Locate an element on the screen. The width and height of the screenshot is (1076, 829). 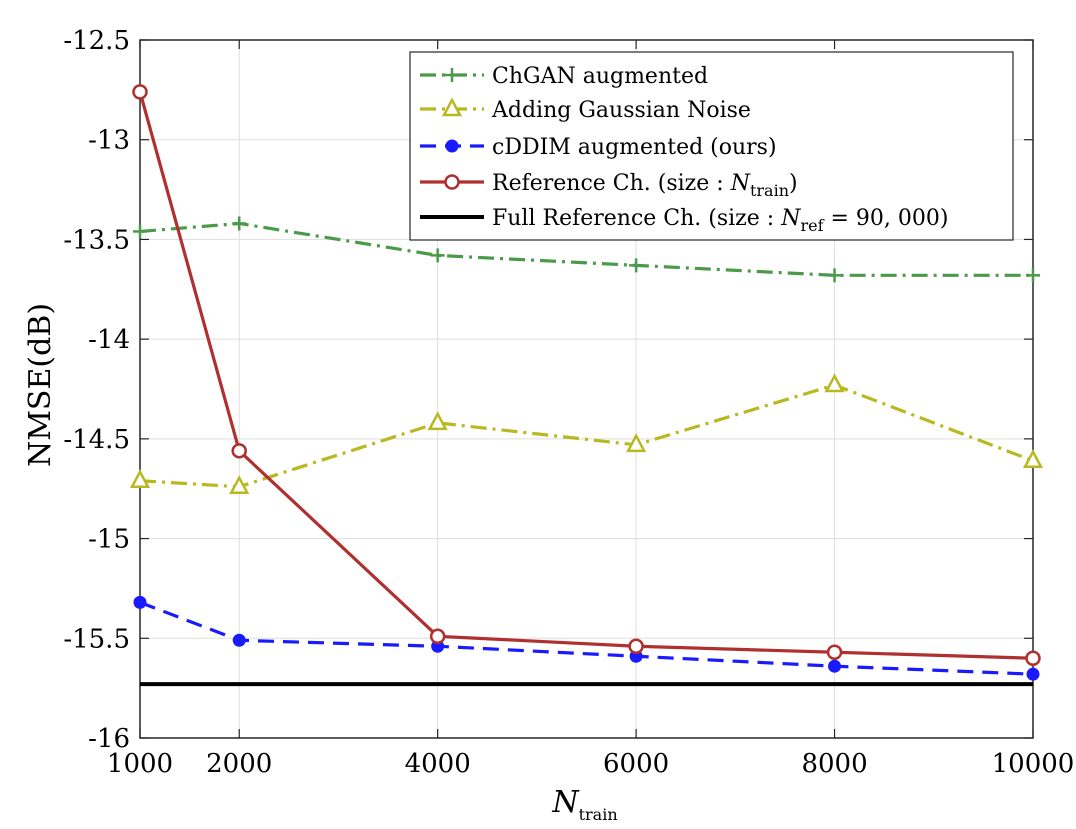
y-tick-label: -14 is located at coordinates (109, 340).